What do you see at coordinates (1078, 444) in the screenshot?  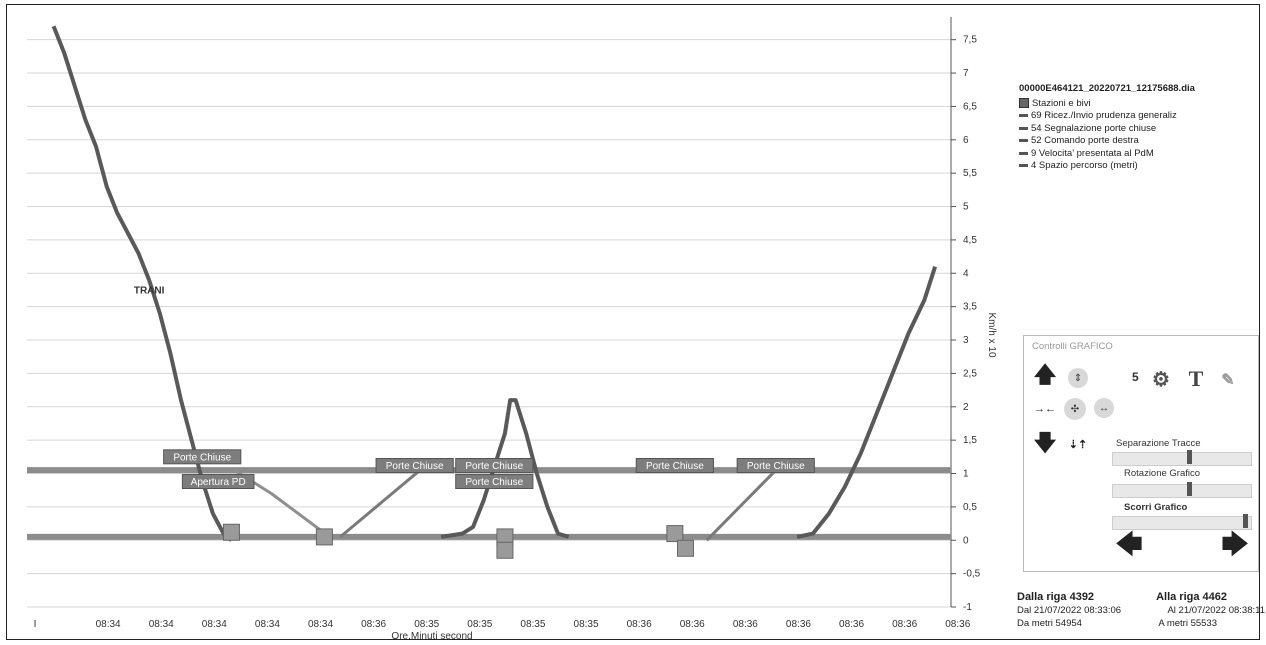 I see `compress-vertical-icon: ⇣⇡` at bounding box center [1078, 444].